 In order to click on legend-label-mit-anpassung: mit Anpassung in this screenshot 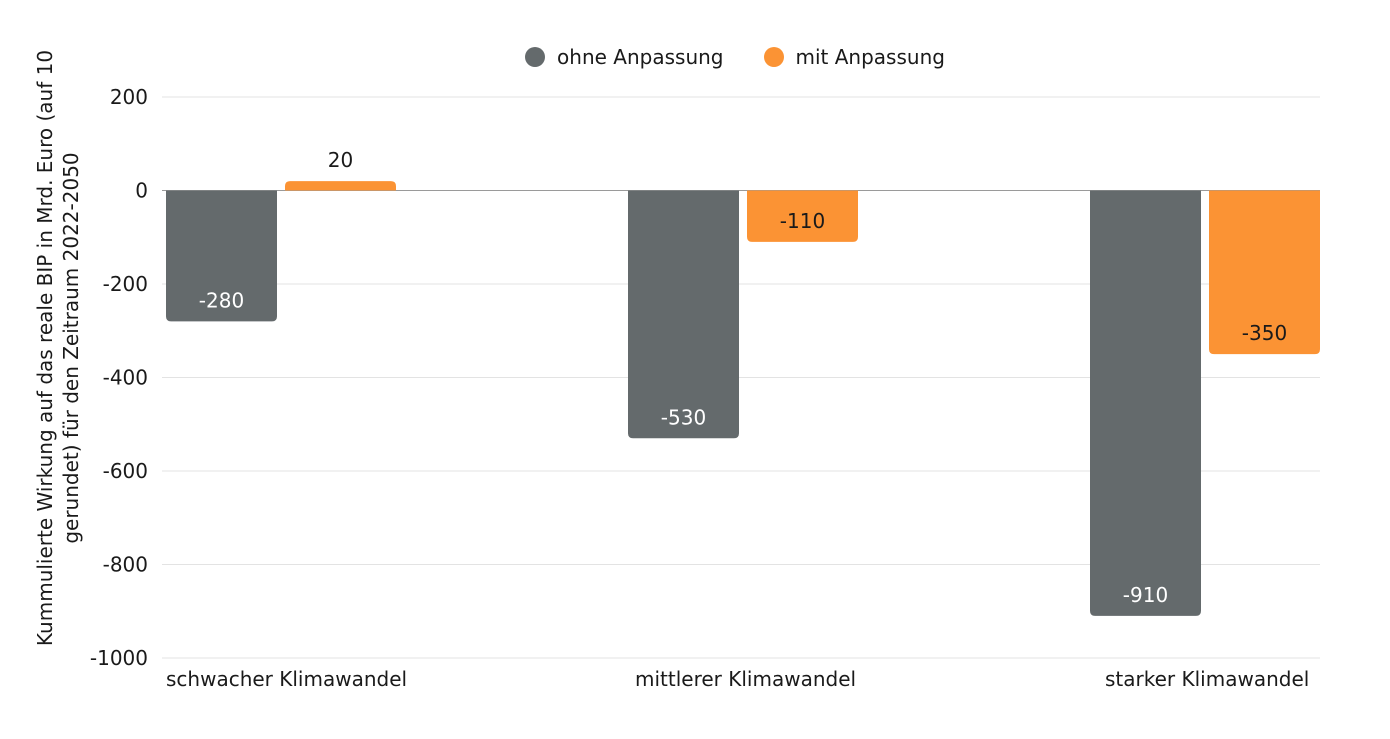, I will do `click(870, 57)`.